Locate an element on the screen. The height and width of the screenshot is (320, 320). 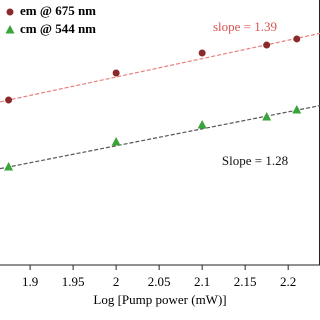
x-tick-label: 2.15 is located at coordinates (245, 281).